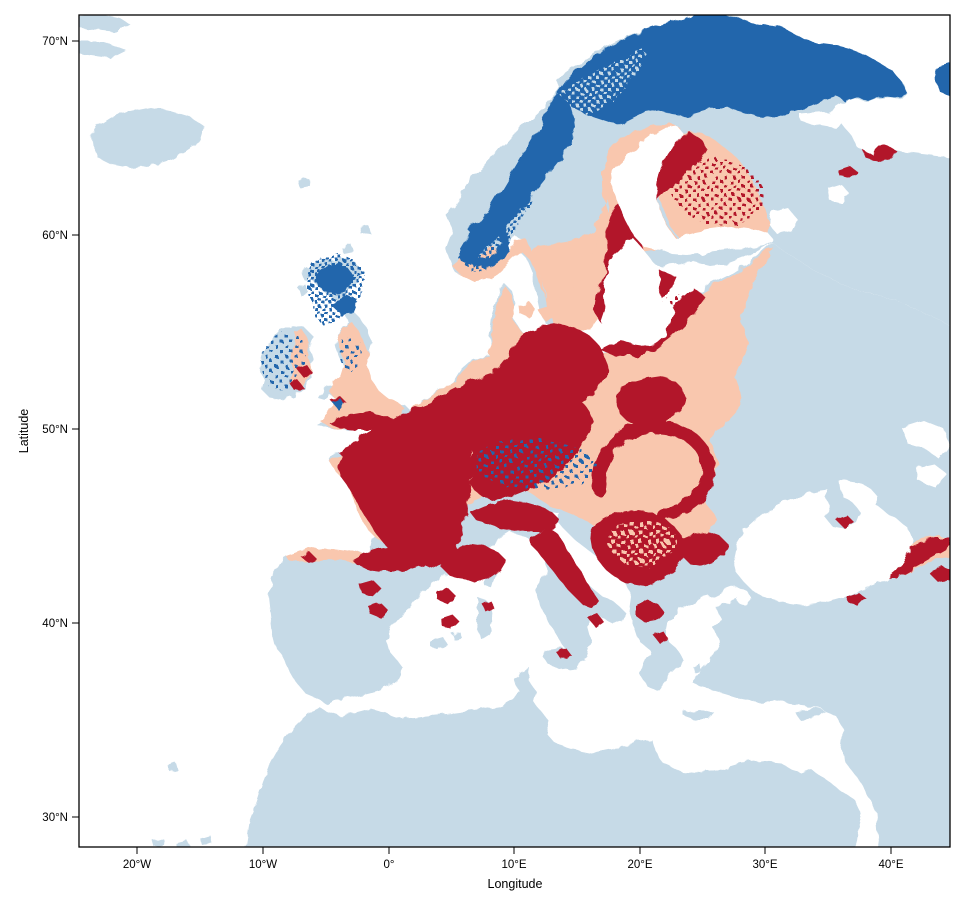  Describe the element at coordinates (842, 505) in the screenshot. I see `land-crimea` at that location.